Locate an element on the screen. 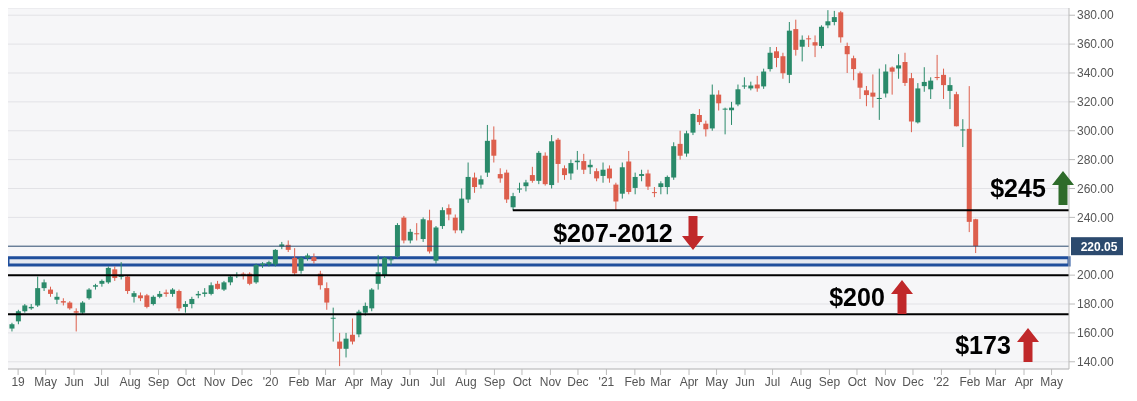  annotation: $173 is located at coordinates (983, 345).